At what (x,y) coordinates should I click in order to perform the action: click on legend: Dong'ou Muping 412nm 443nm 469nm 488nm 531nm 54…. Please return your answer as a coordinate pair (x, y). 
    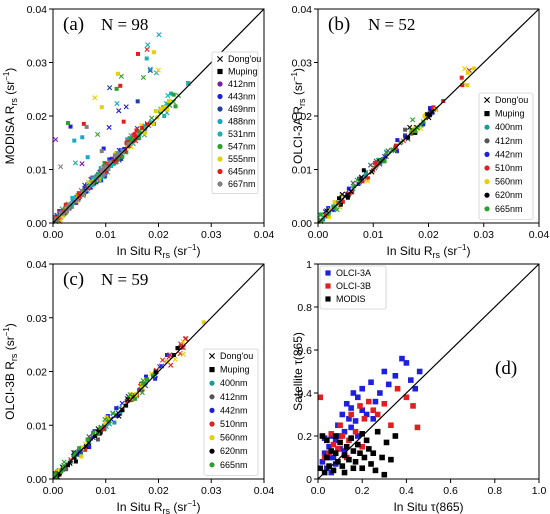
    Looking at the image, I should click on (236, 122).